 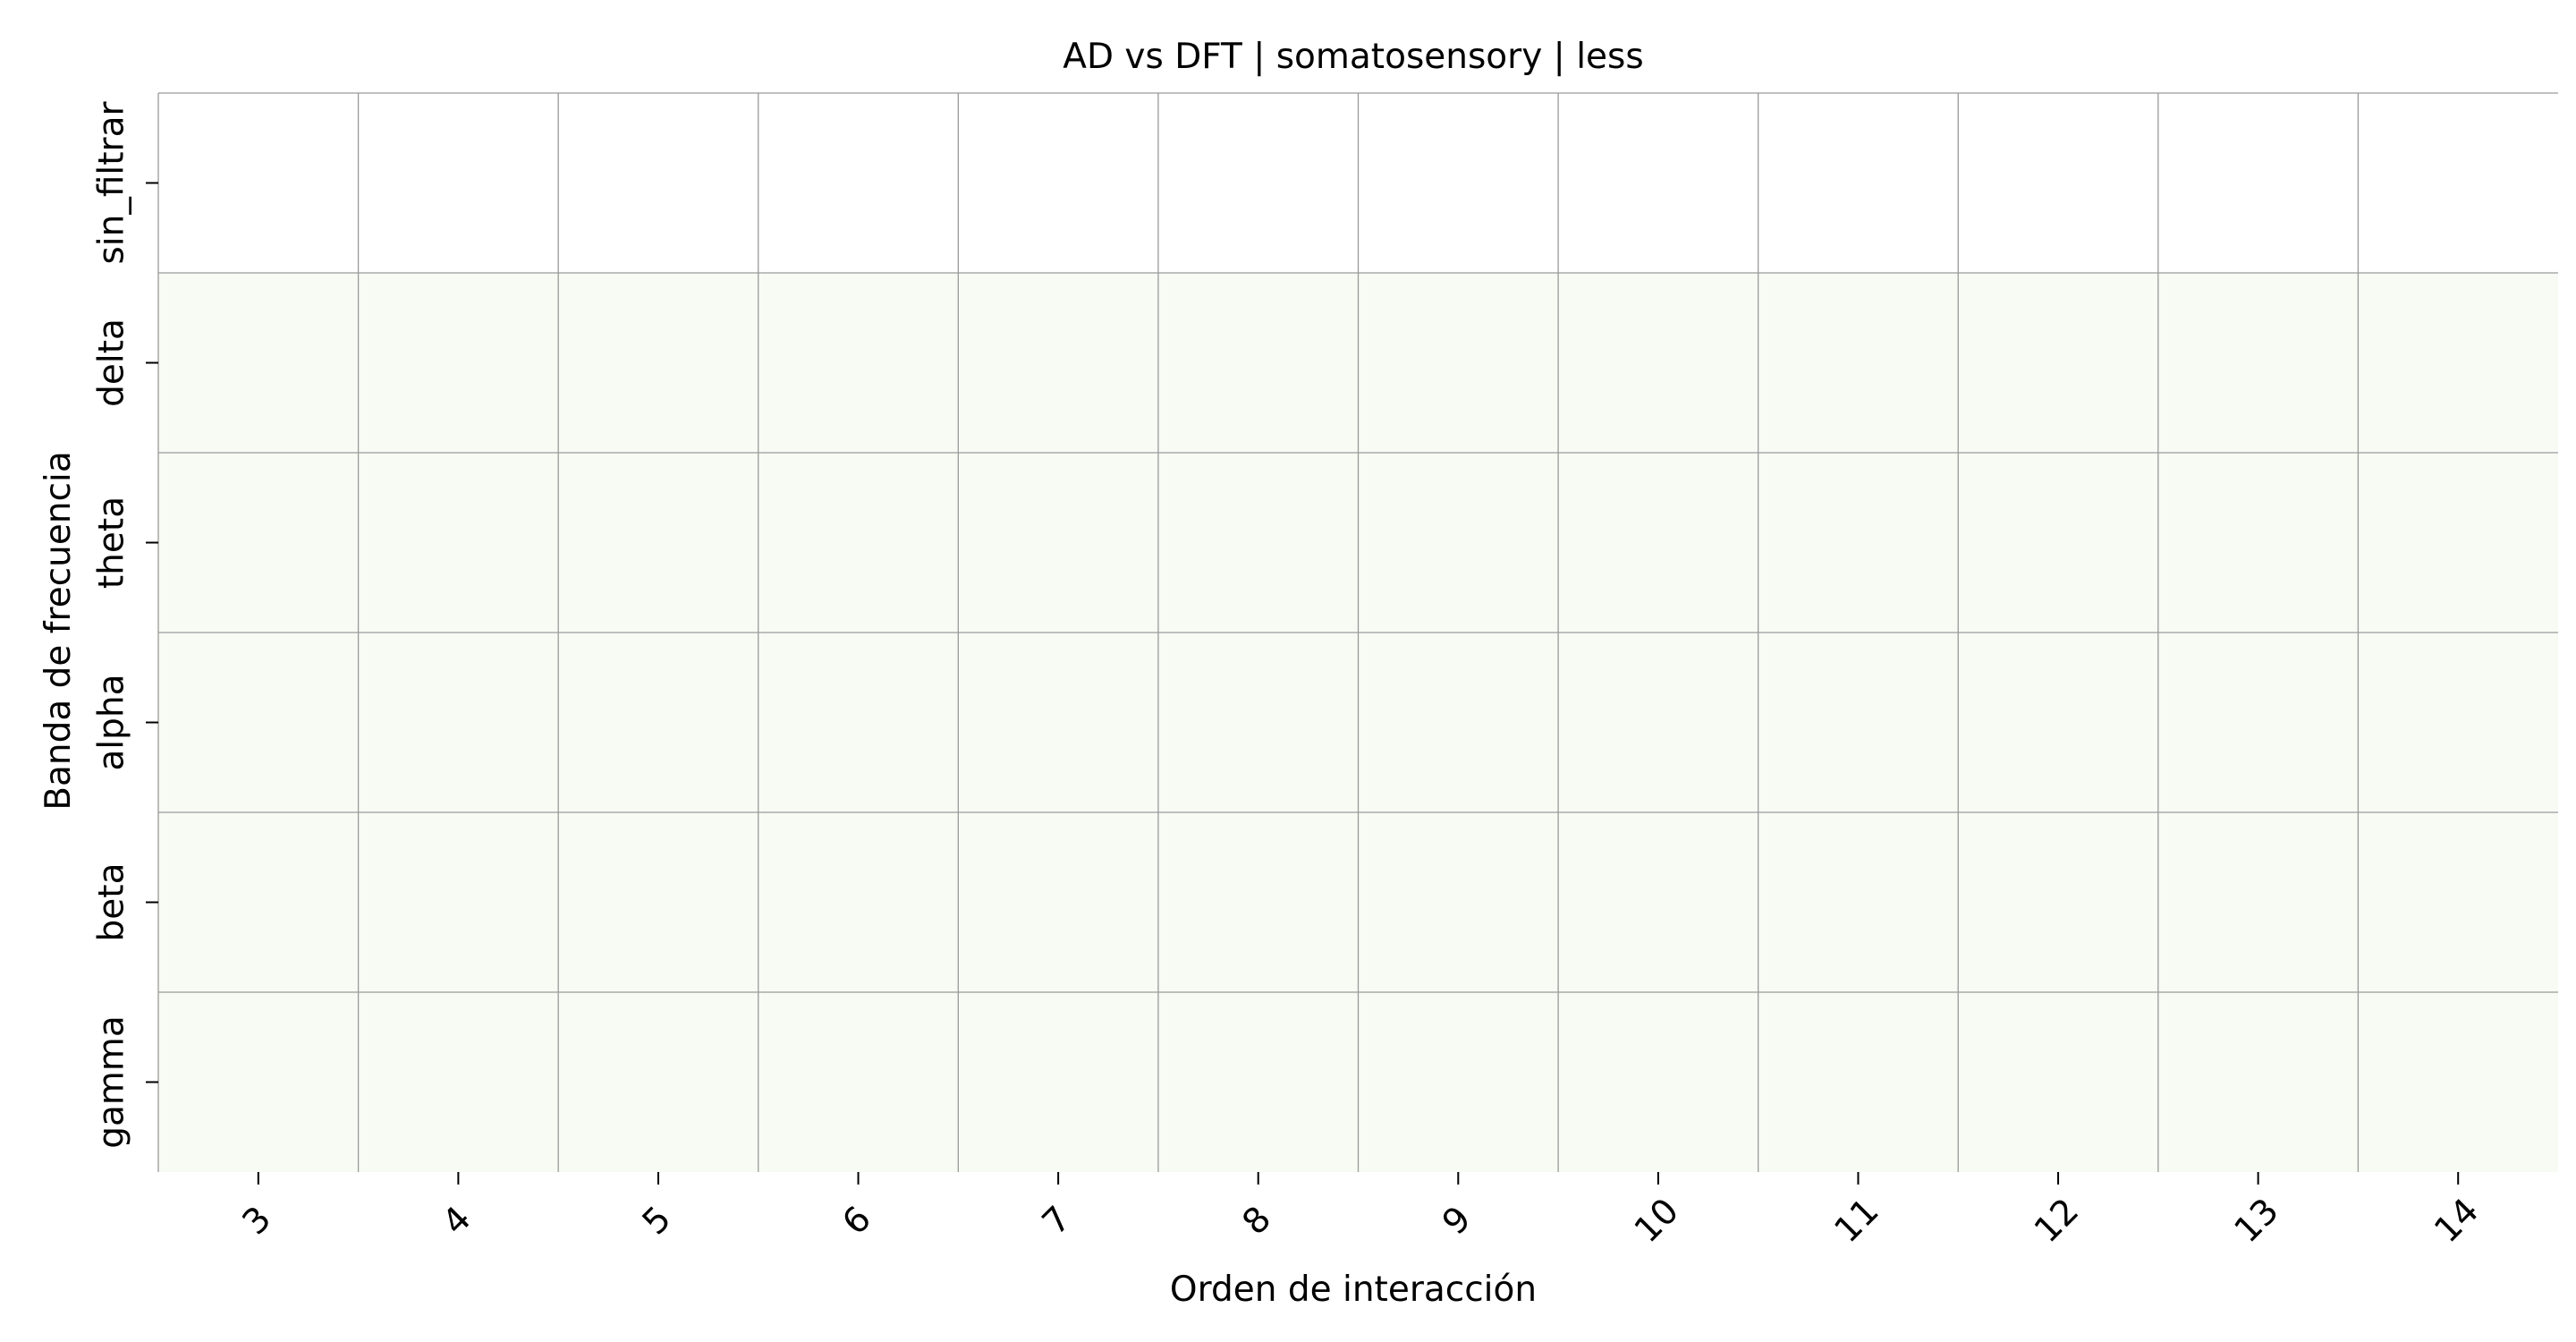 What do you see at coordinates (1857, 1221) in the screenshot?
I see `x-tick-label: 11` at bounding box center [1857, 1221].